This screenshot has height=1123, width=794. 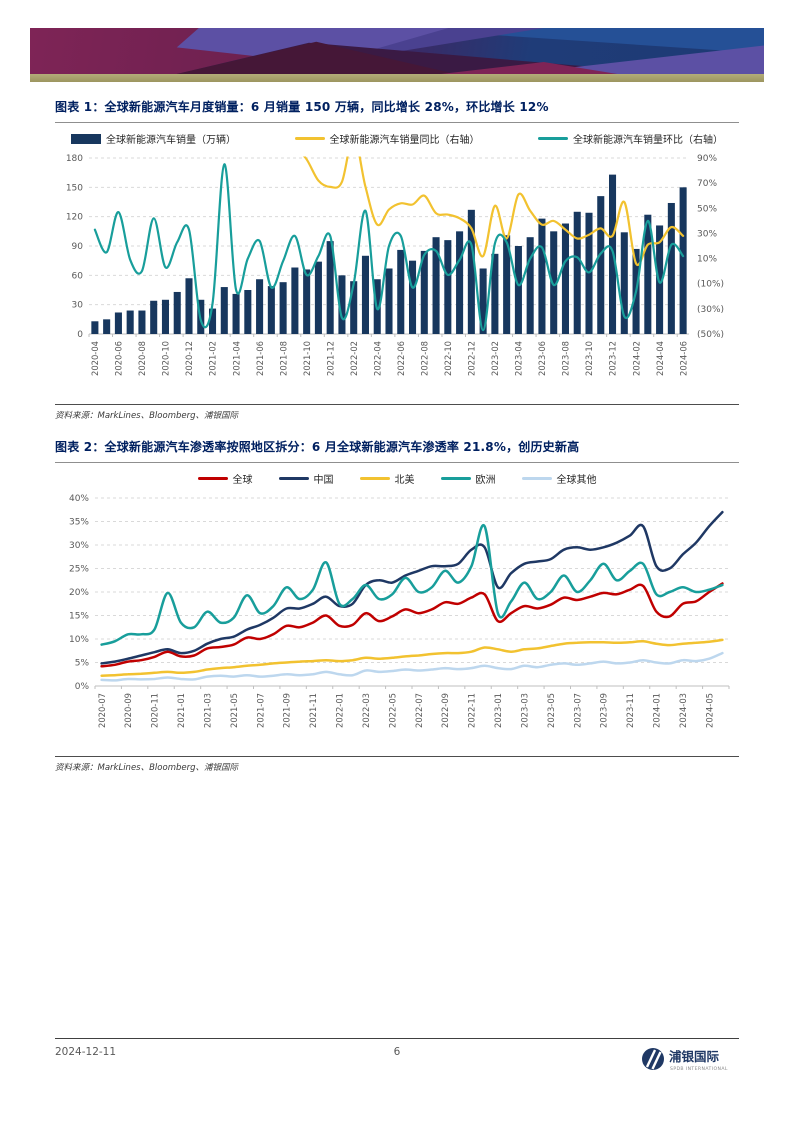 What do you see at coordinates (313, 710) in the screenshot?
I see `svg-text: 2021-11` at bounding box center [313, 710].